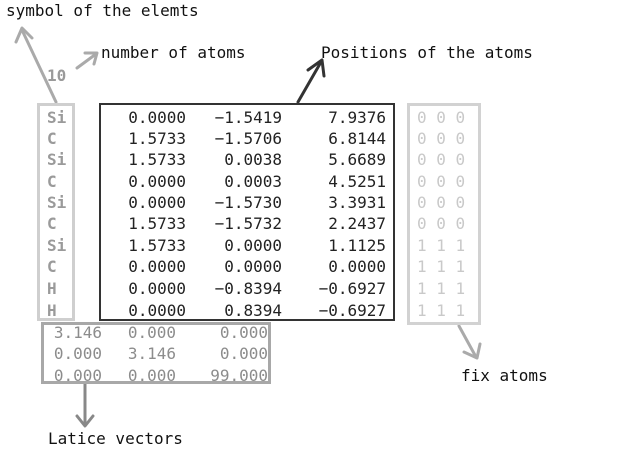  What do you see at coordinates (85, 421) in the screenshot?
I see `lattice-arrowhead` at bounding box center [85, 421].